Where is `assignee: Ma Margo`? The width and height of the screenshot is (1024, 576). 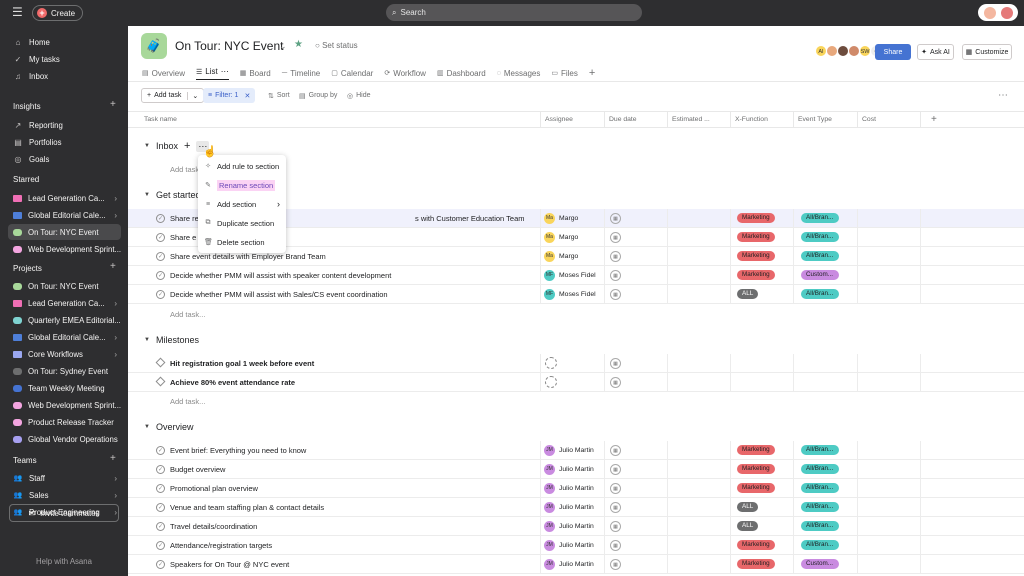
assignee: Ma Margo is located at coordinates (561, 256).